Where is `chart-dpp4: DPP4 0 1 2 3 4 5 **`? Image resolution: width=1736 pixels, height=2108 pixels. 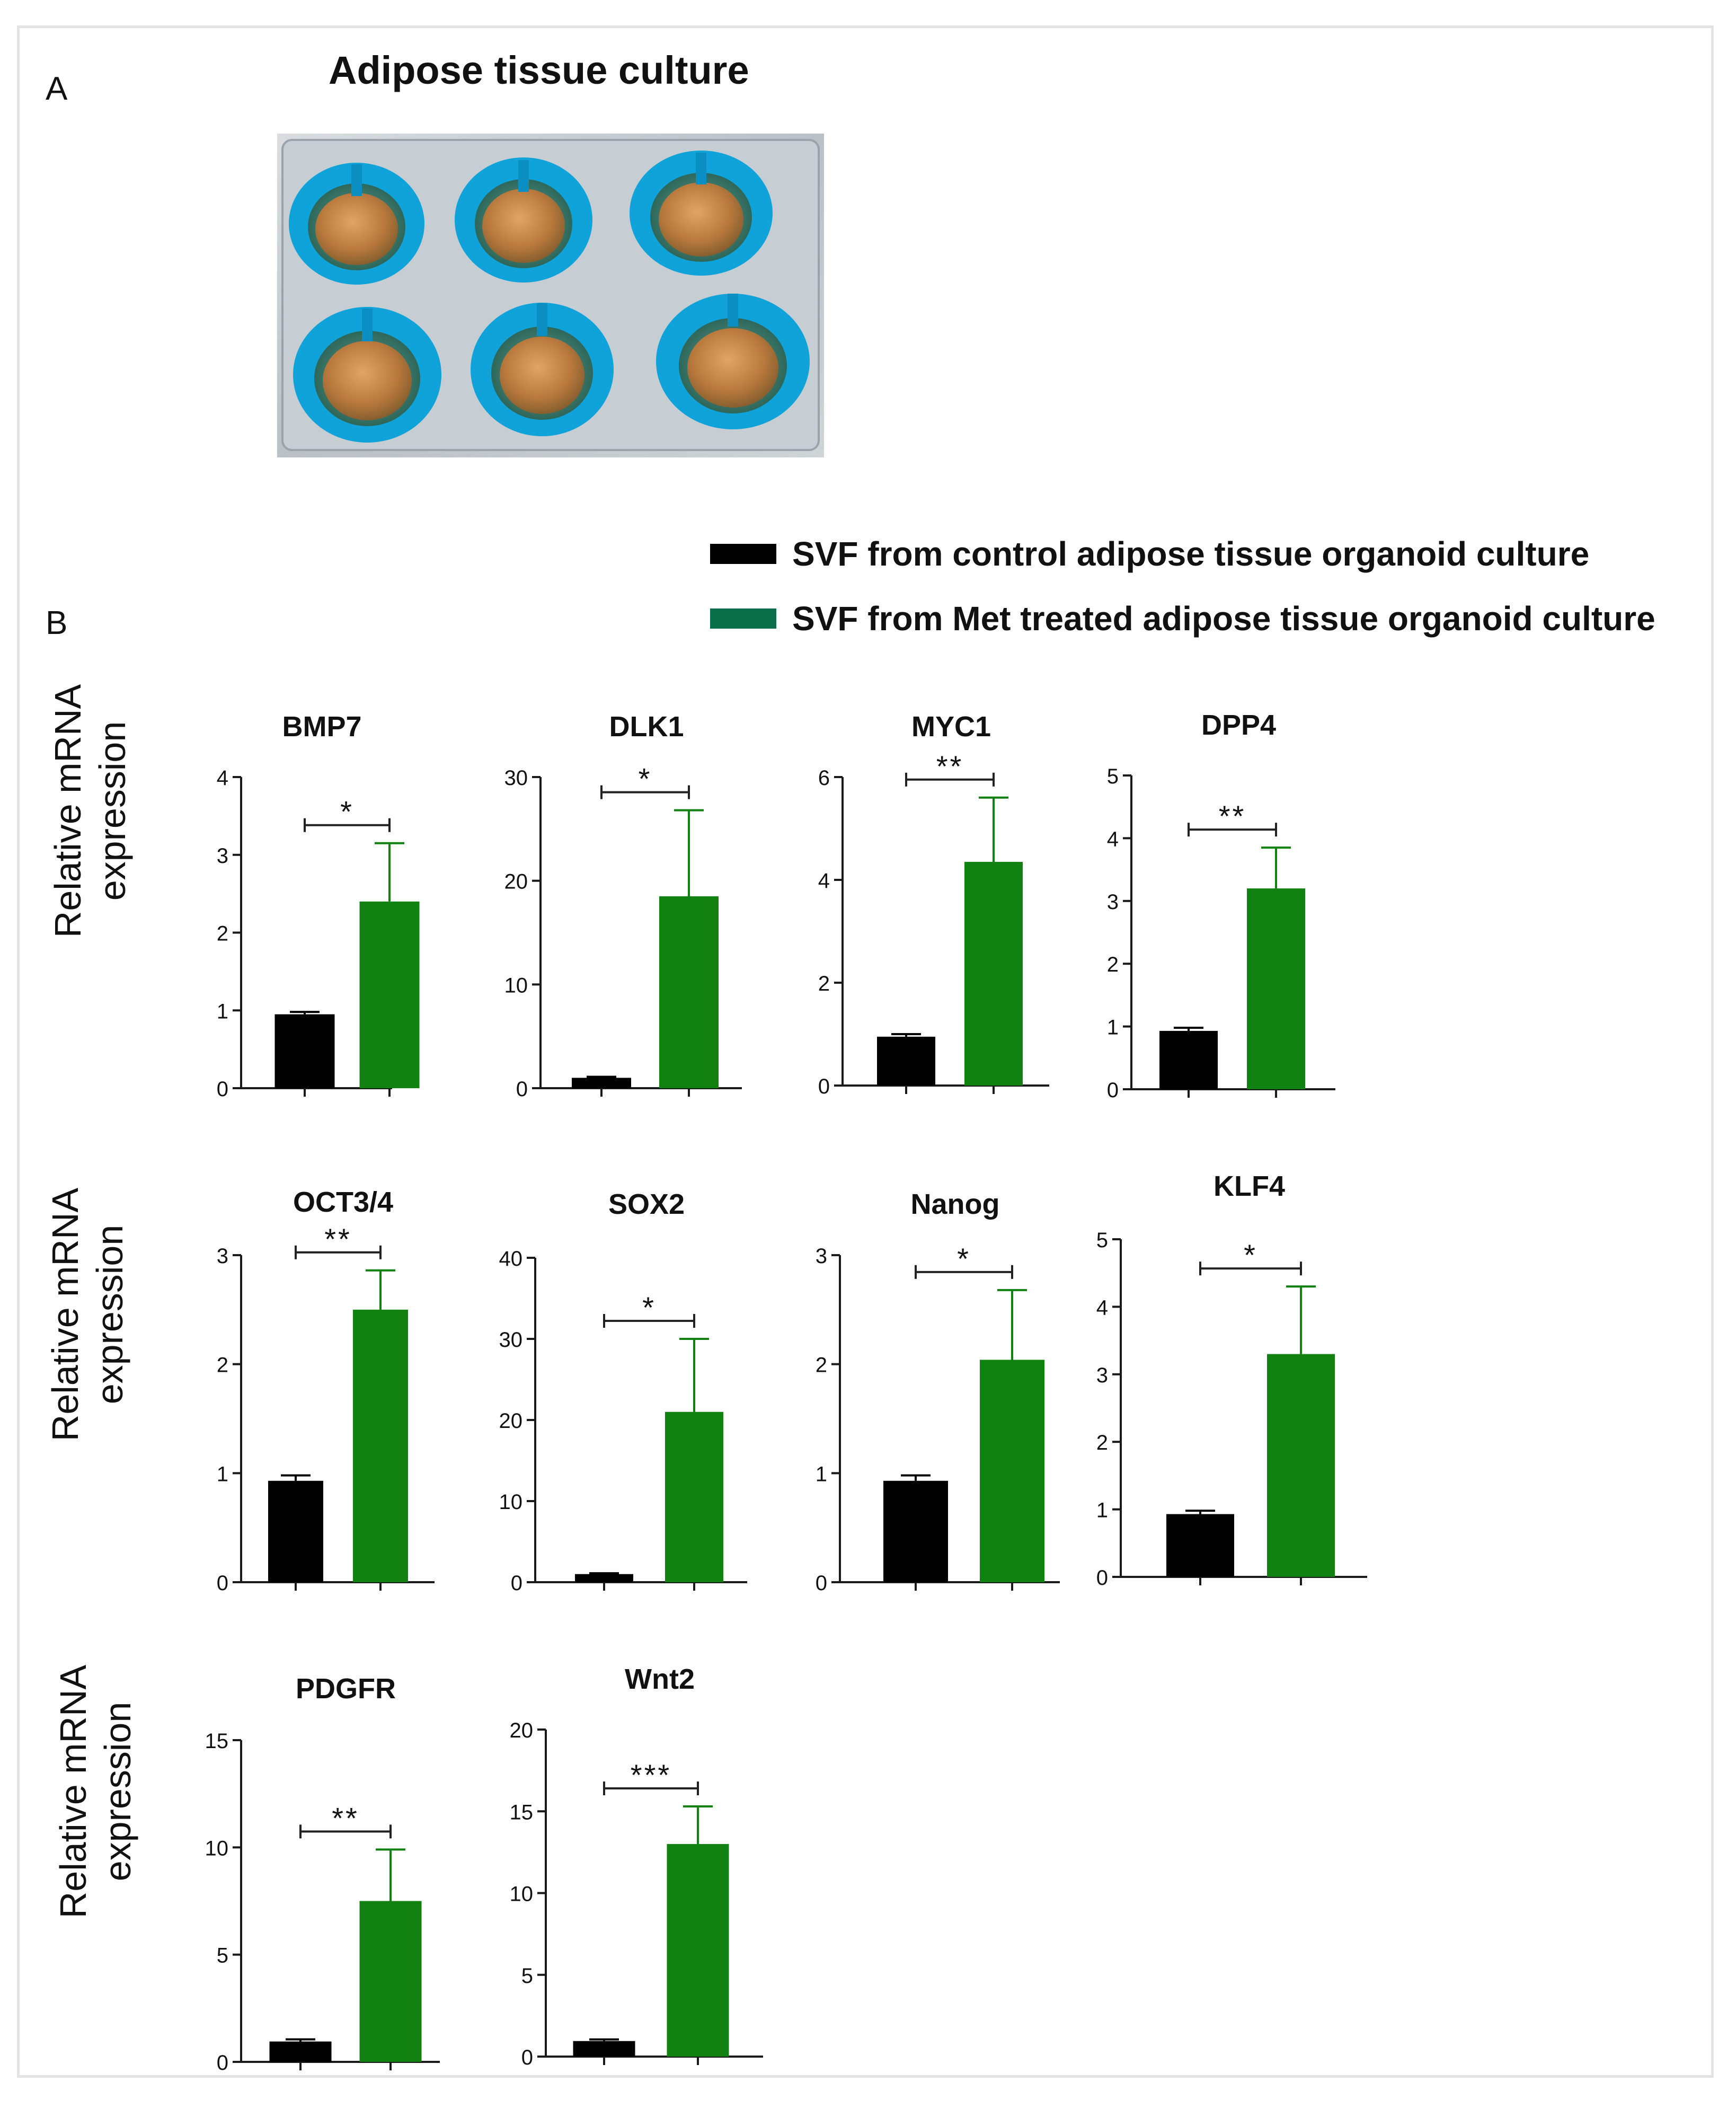
chart-dpp4: DPP4 0 1 2 3 4 5 ** is located at coordinates (1212, 900).